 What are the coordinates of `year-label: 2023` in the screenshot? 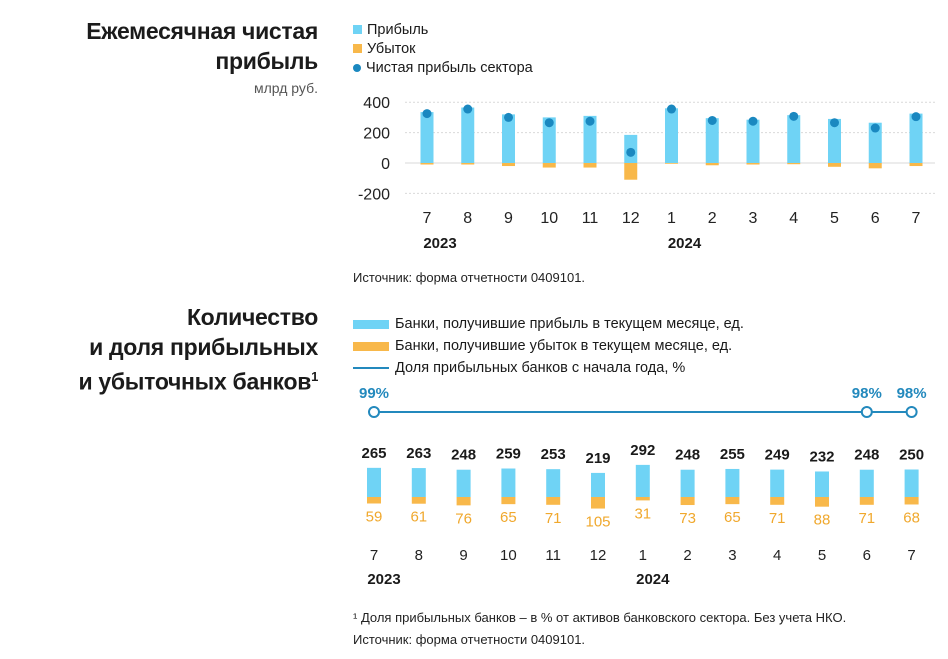 It's located at (383, 579).